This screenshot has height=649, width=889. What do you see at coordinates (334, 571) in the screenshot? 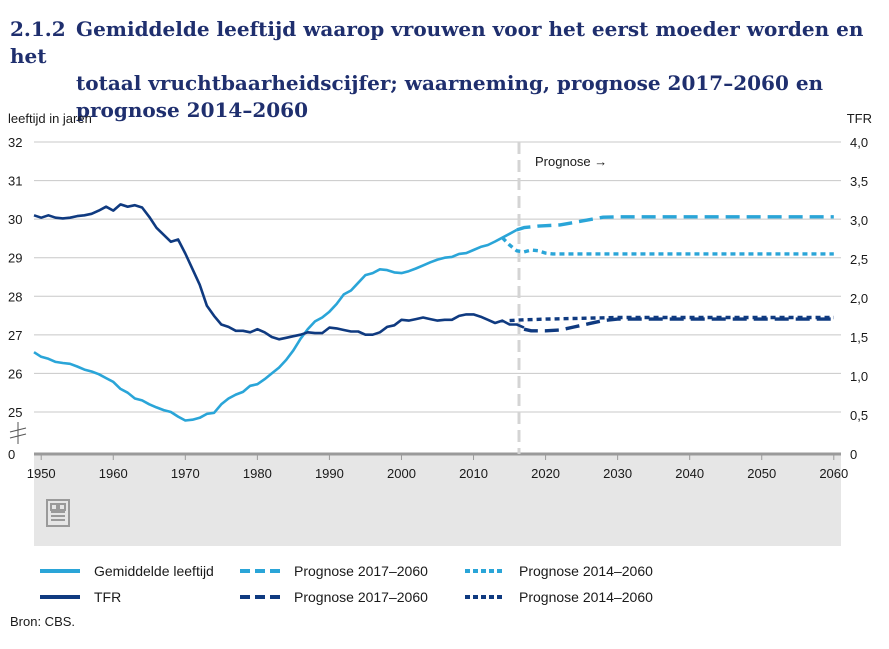
I see `legend-item-prognose-2017-leeftijd: Prognose 2017–2060` at bounding box center [334, 571].